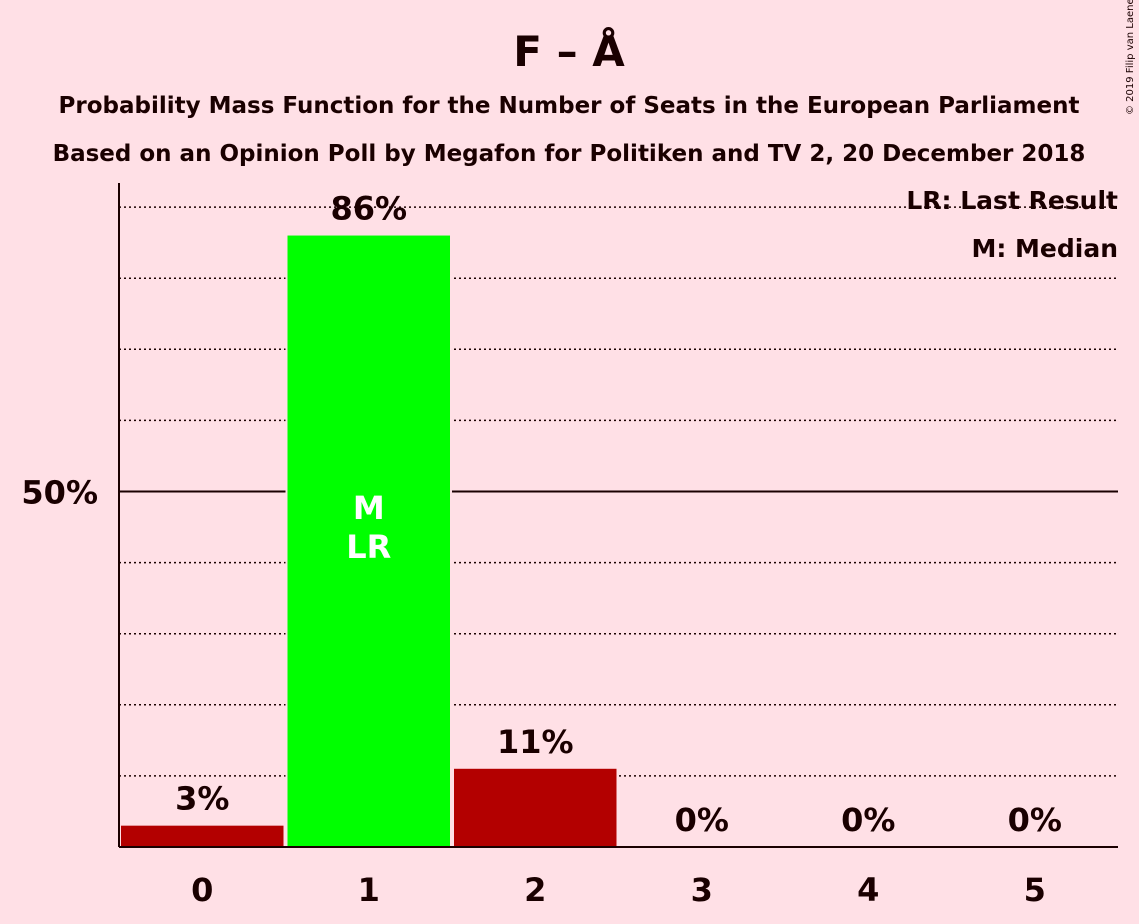 The image size is (1139, 924). Describe the element at coordinates (202, 799) in the screenshot. I see `value-label-0: 3%` at that location.